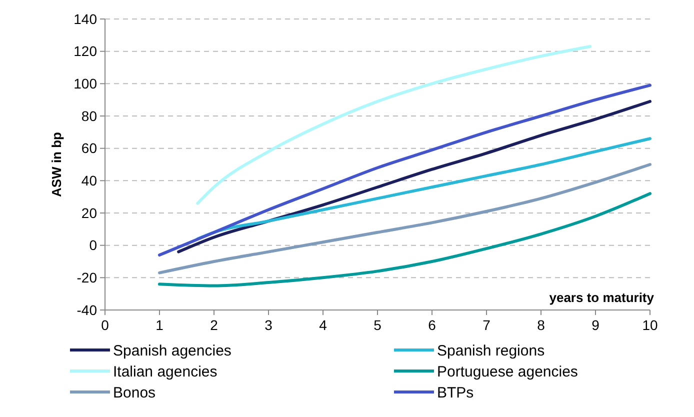  I want to click on y-tick-label: 20, so click(89, 212).